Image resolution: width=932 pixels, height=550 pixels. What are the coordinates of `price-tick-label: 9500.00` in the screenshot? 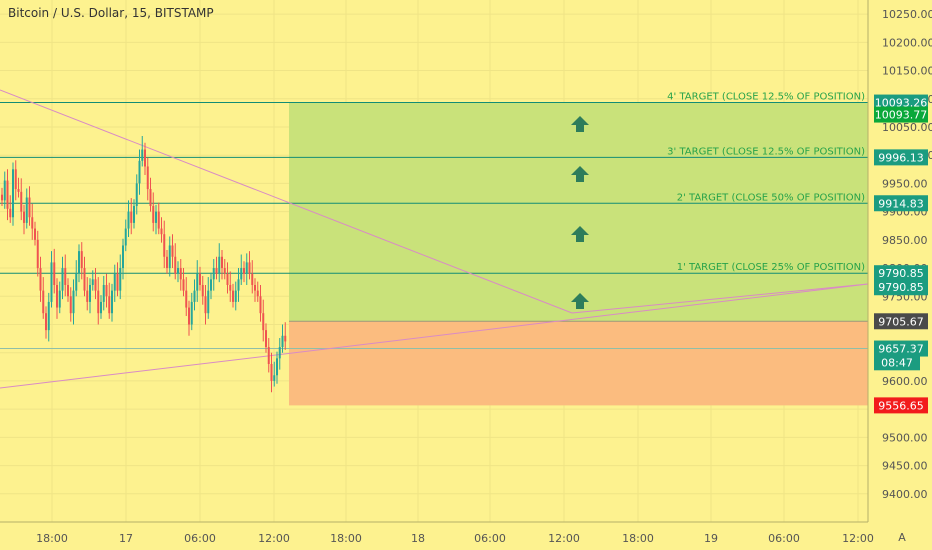 It's located at (905, 437).